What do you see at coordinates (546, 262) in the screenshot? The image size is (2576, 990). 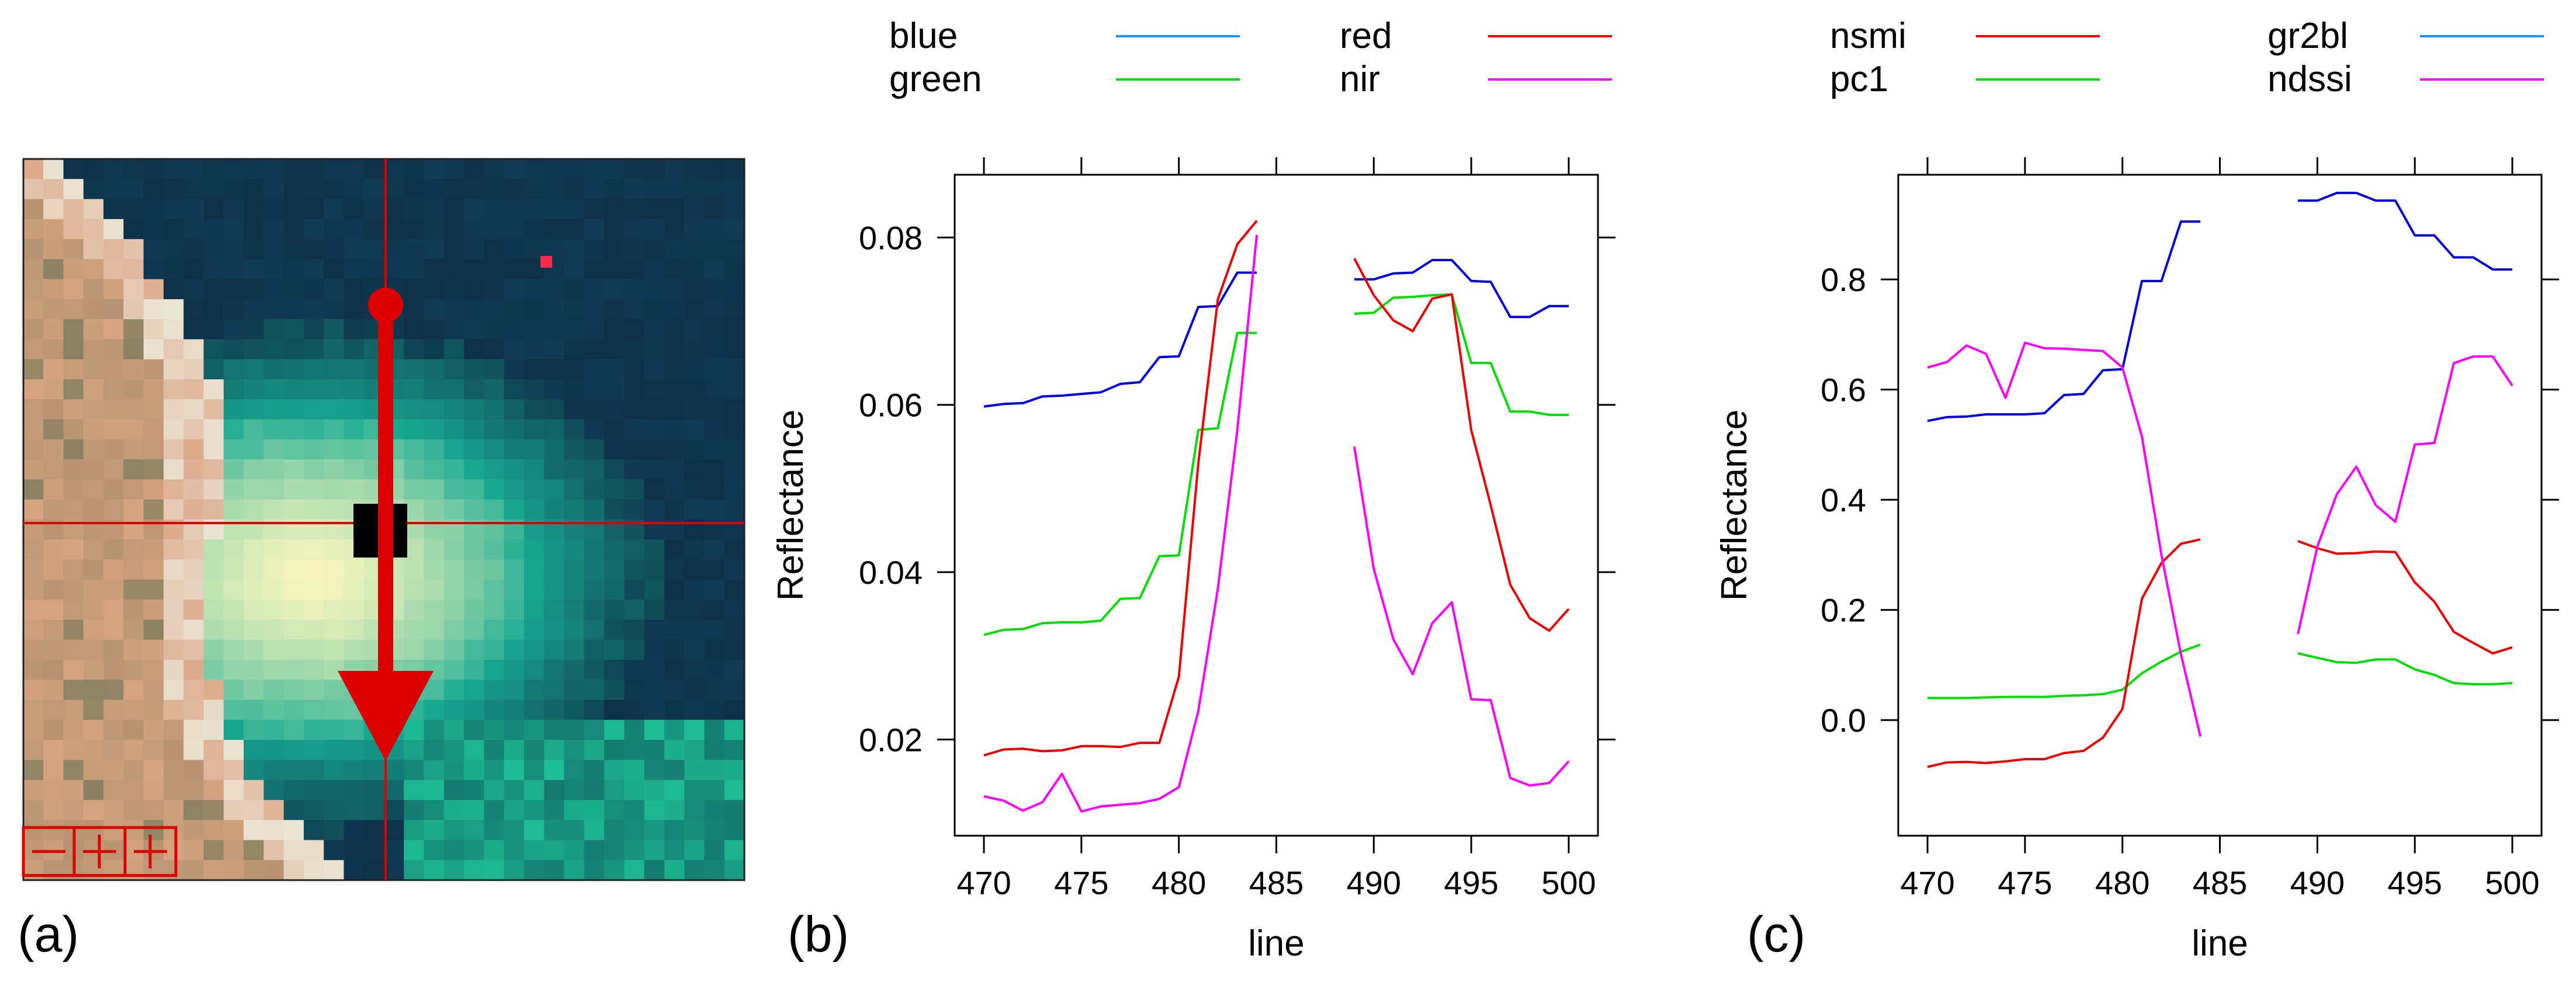 I see `highlight-pixel` at bounding box center [546, 262].